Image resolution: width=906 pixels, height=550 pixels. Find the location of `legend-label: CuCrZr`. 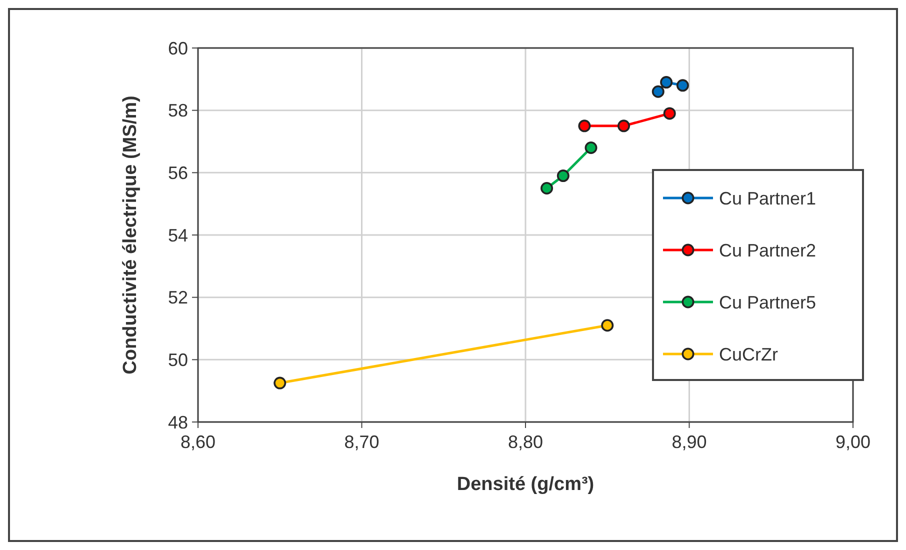

legend-label: CuCrZr is located at coordinates (748, 354).